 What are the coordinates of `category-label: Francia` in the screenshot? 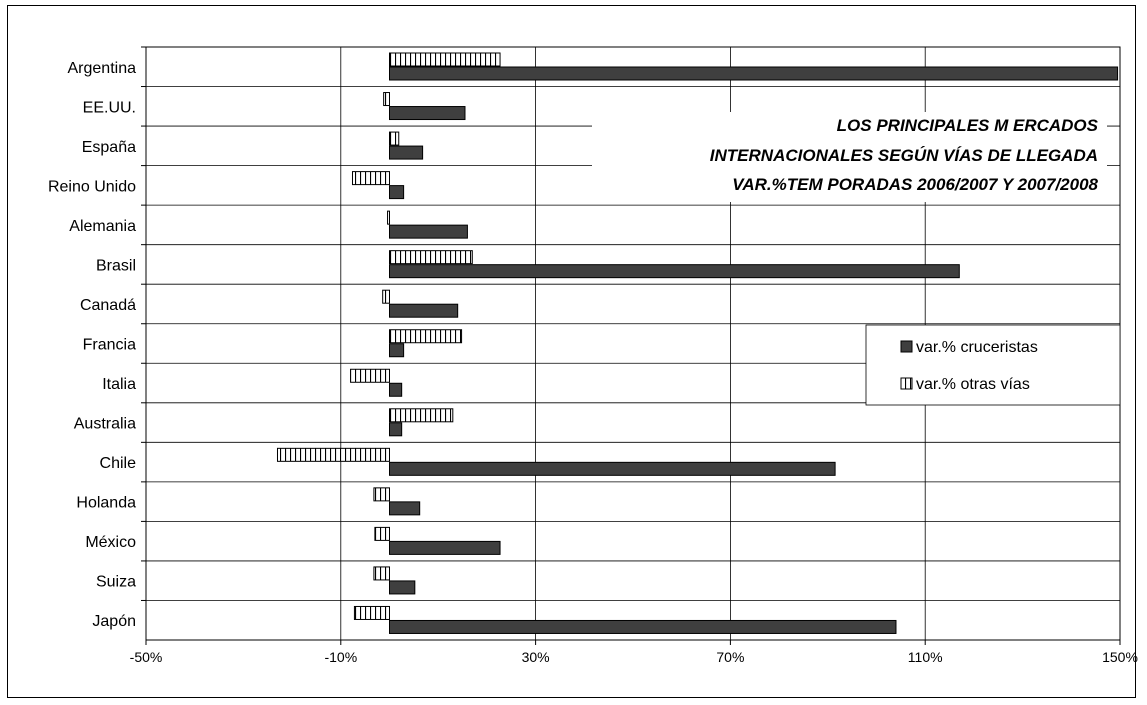 It's located at (109, 345).